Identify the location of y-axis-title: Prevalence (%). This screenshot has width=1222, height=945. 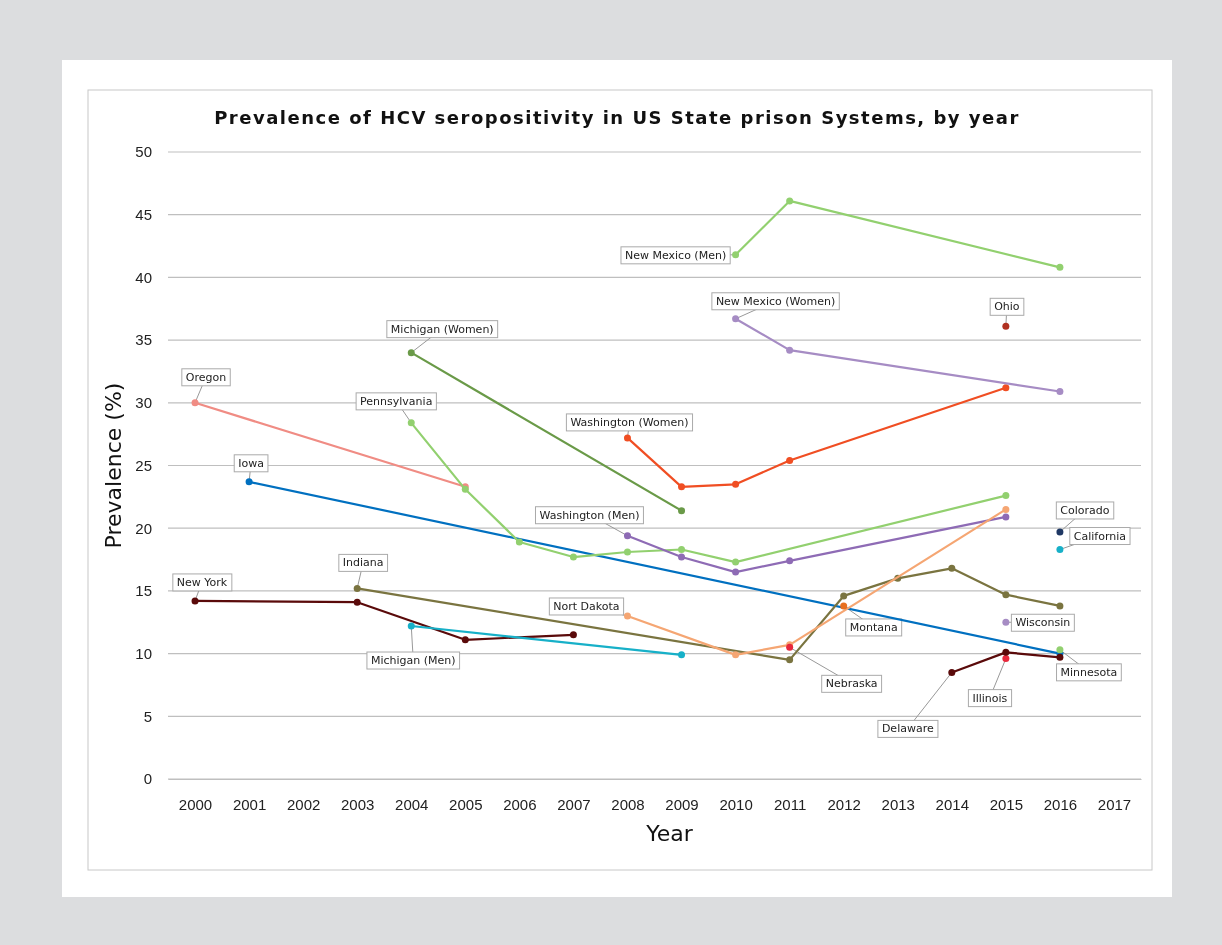
(113, 465).